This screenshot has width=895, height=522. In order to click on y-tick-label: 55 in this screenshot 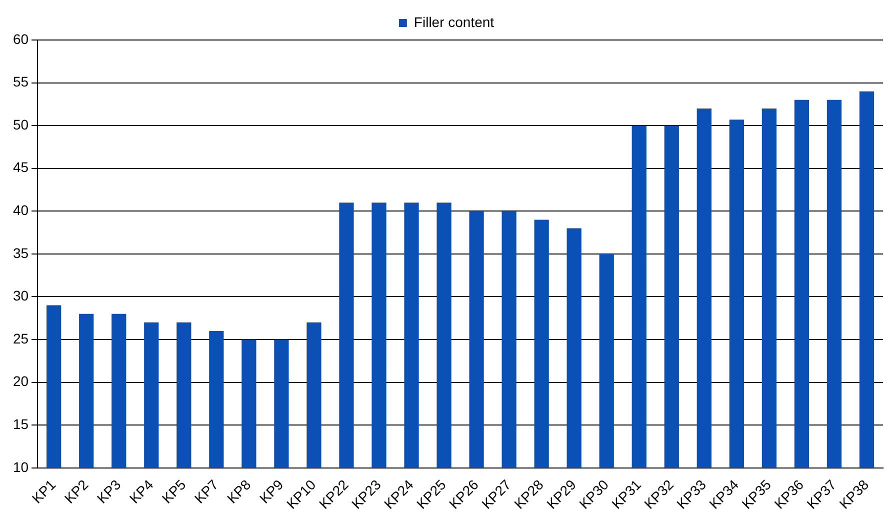, I will do `click(20, 82)`.